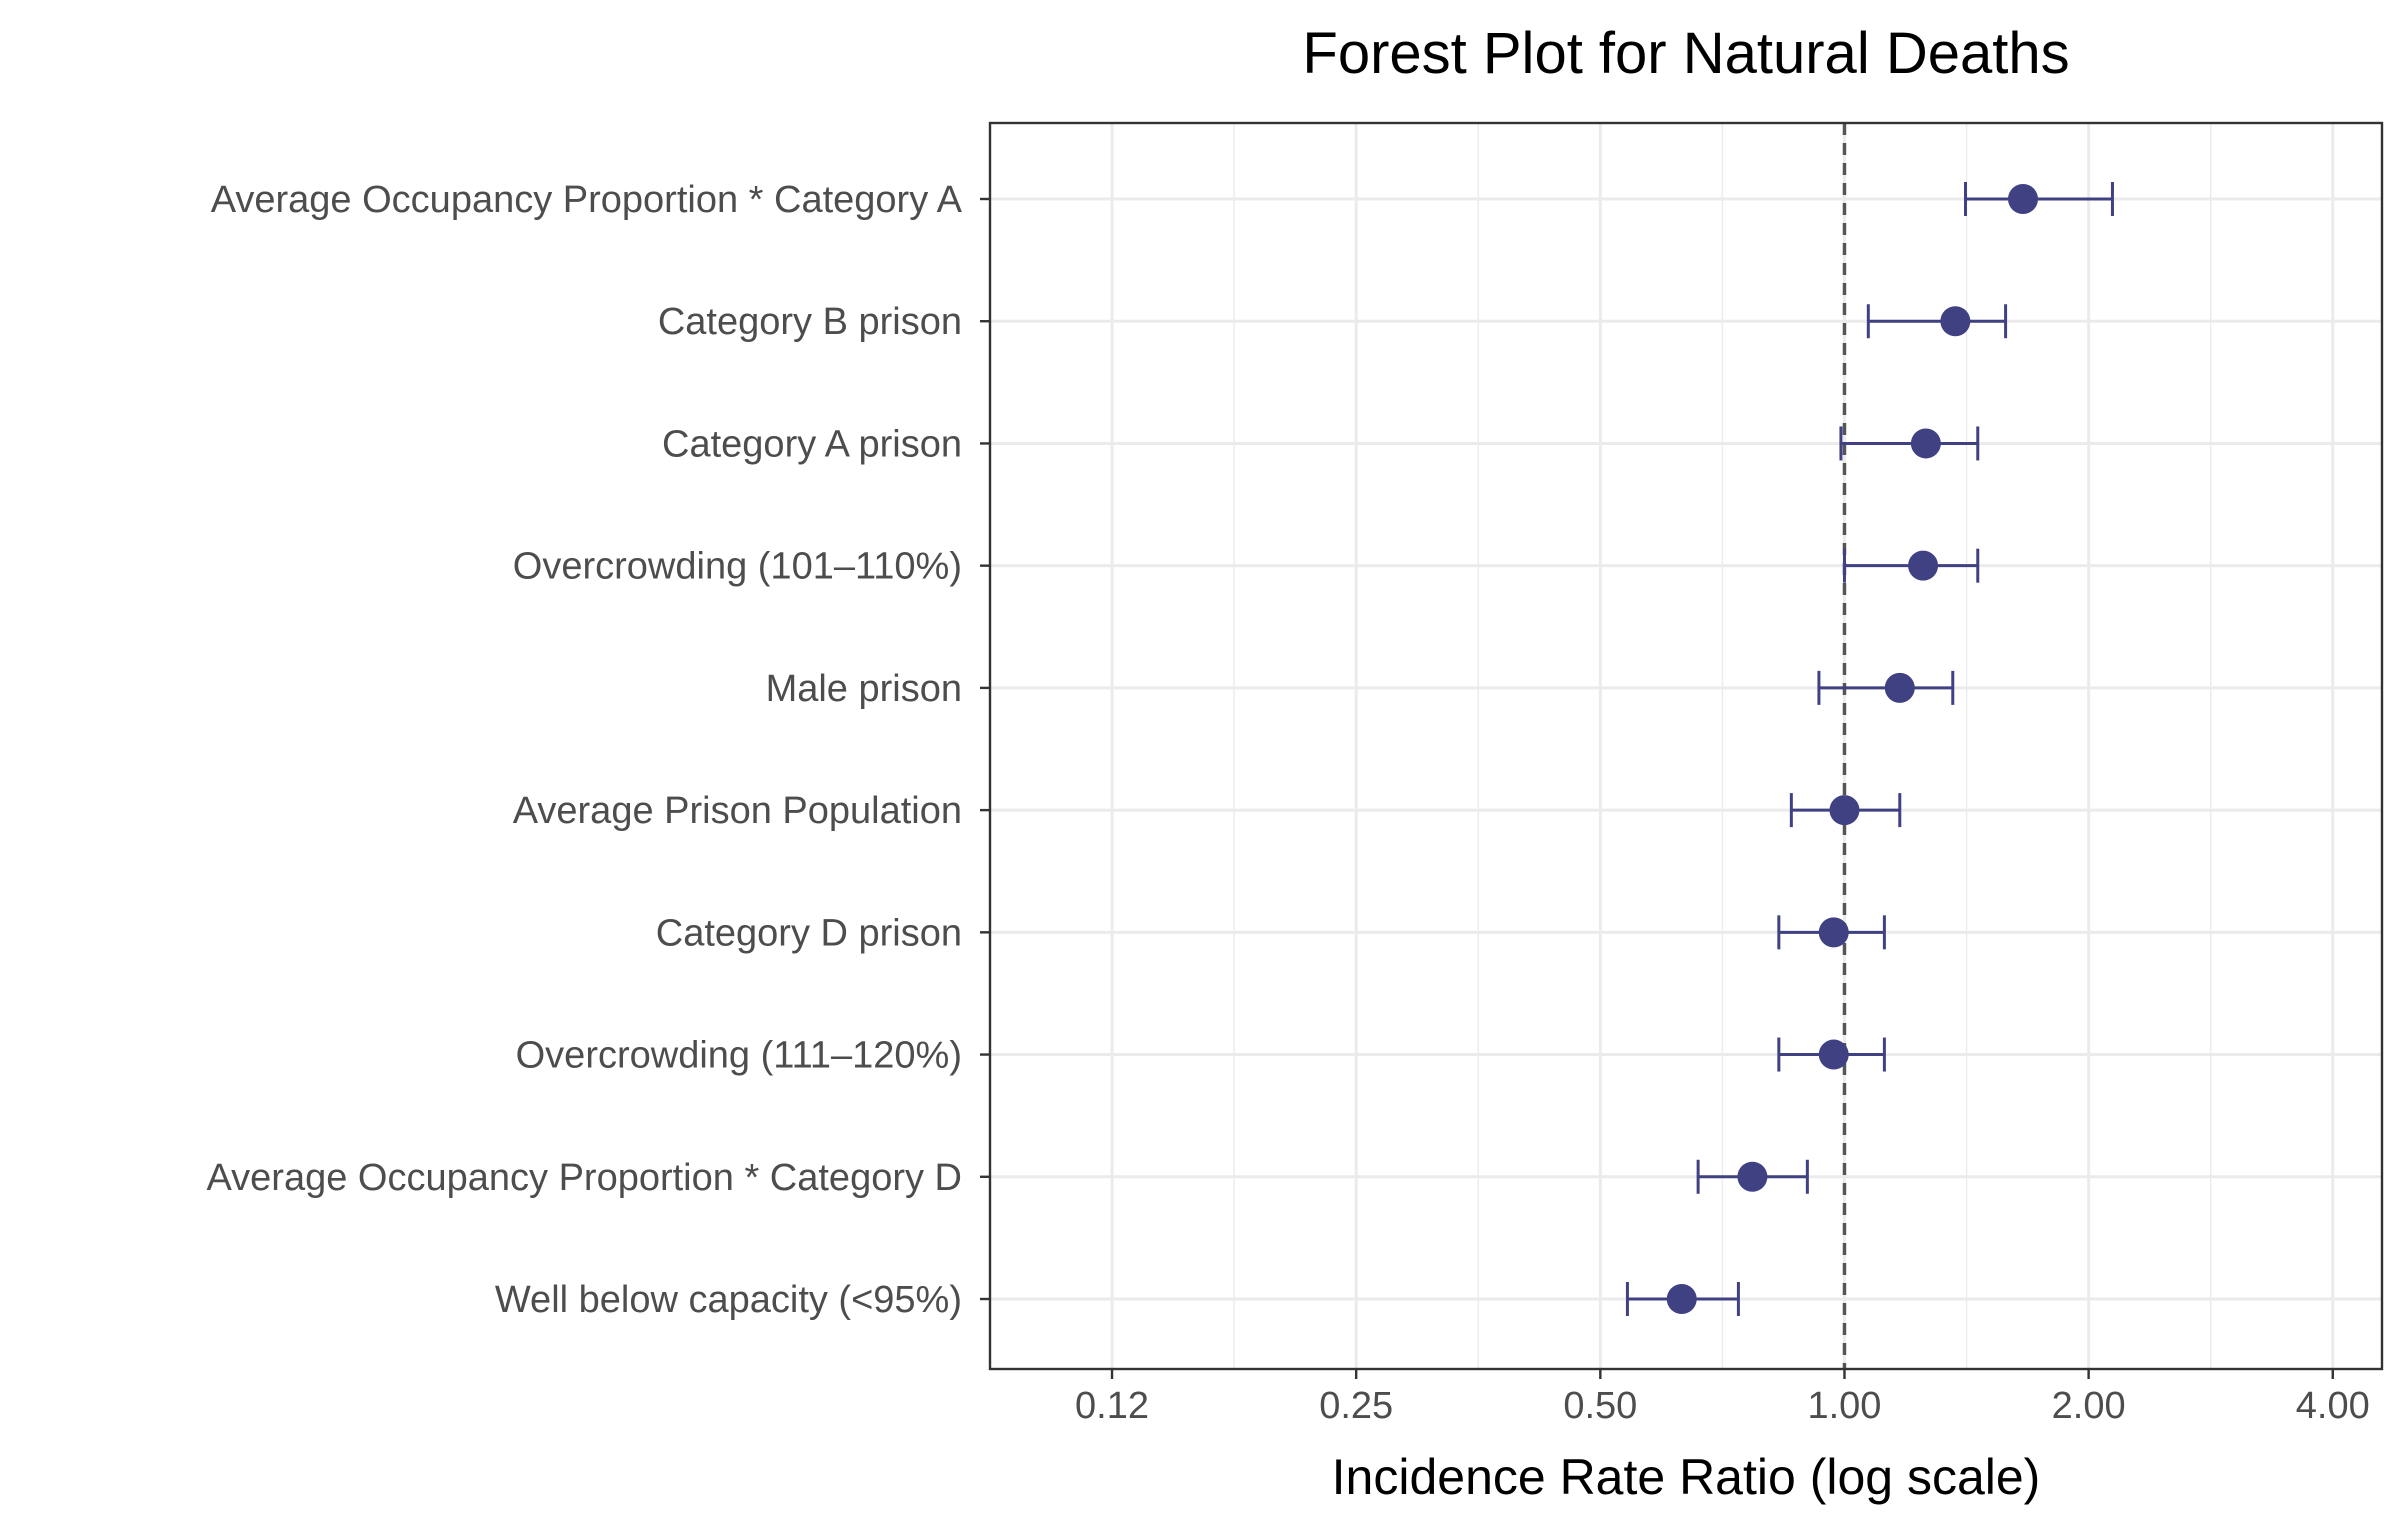  What do you see at coordinates (739, 1056) in the screenshot?
I see `y-tick-label: Overcrowding (111–120%)` at bounding box center [739, 1056].